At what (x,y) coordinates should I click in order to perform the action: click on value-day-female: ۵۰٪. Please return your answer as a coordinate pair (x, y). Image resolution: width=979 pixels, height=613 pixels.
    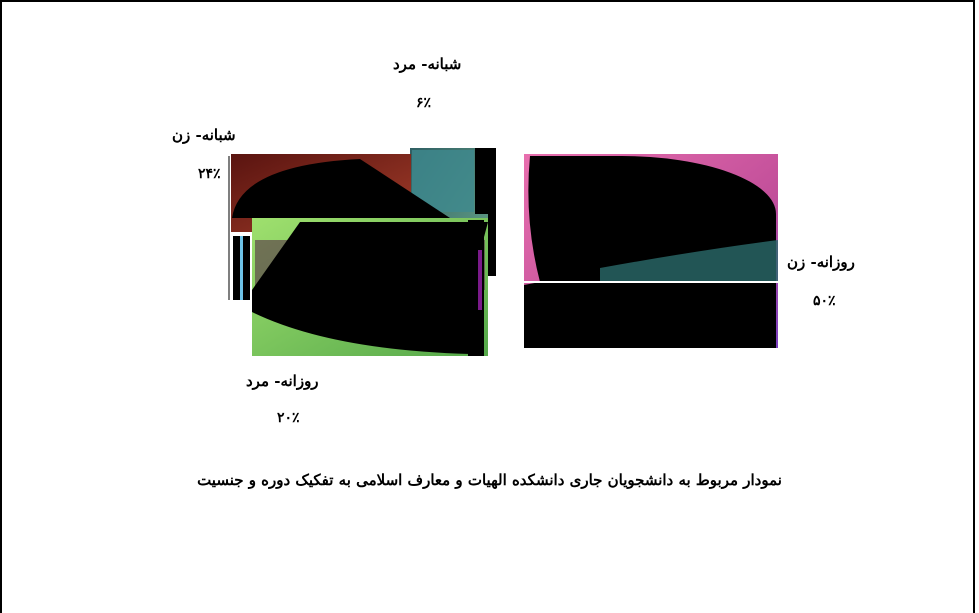
    Looking at the image, I should click on (824, 301).